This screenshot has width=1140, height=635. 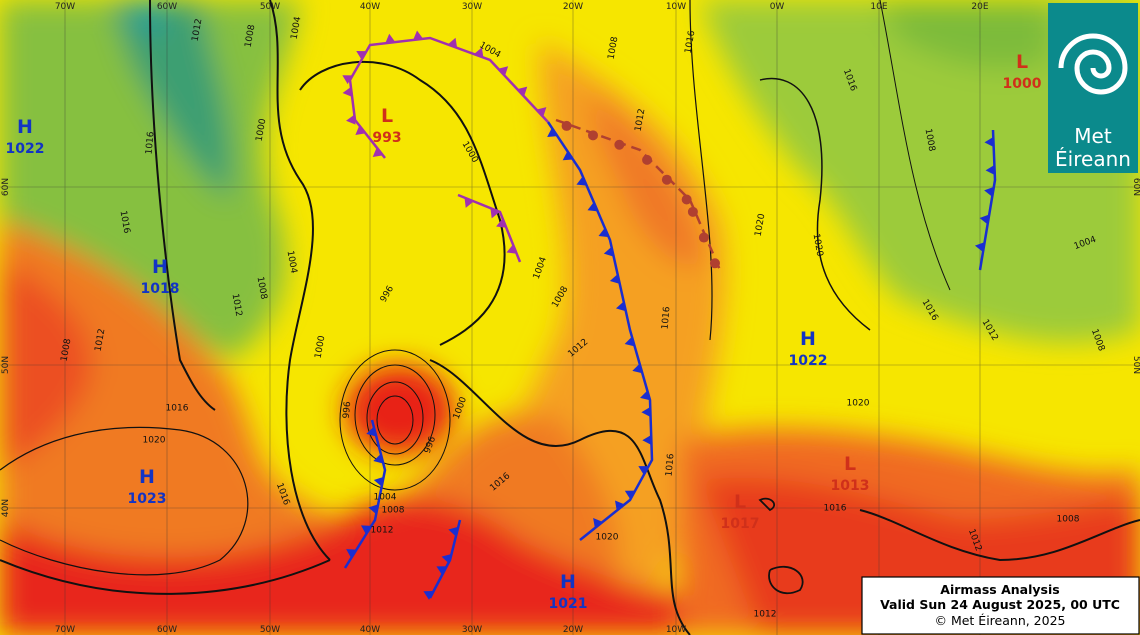 What do you see at coordinates (878, 7) in the screenshot?
I see `longitude-label: 10E` at bounding box center [878, 7].